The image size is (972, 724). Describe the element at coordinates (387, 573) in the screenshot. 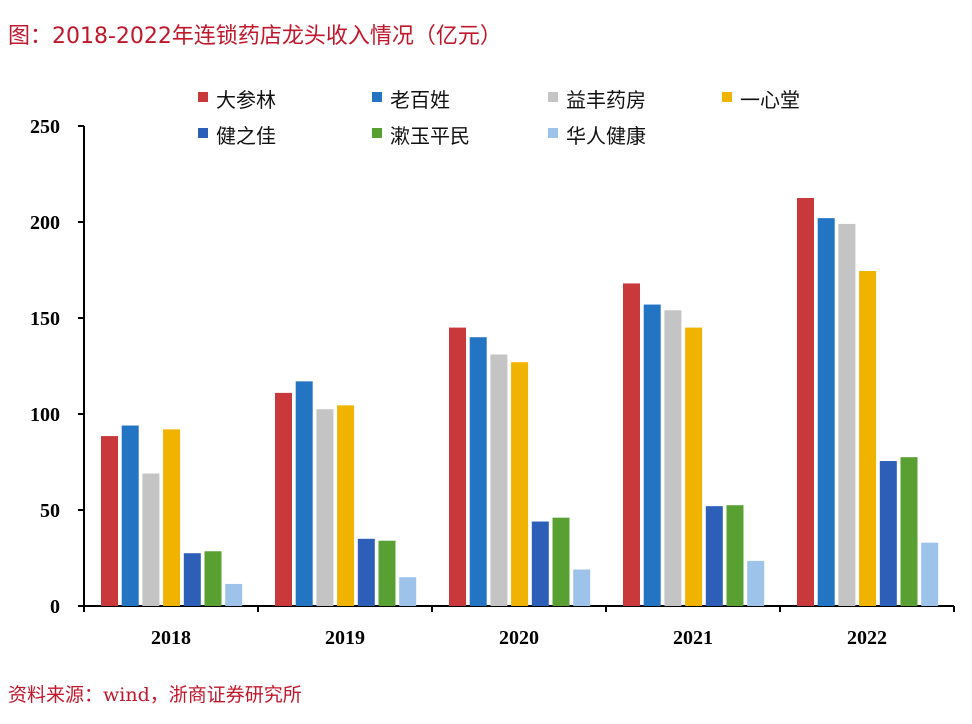

I see `bar-漱玉平民-2019` at that location.